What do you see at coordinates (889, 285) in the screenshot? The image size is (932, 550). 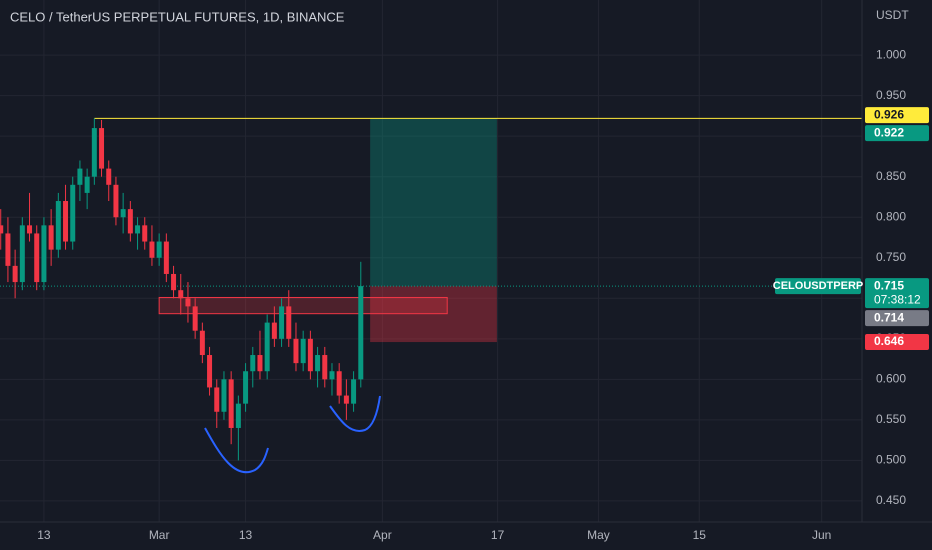 I see `last-price-label: 0.715` at bounding box center [889, 285].